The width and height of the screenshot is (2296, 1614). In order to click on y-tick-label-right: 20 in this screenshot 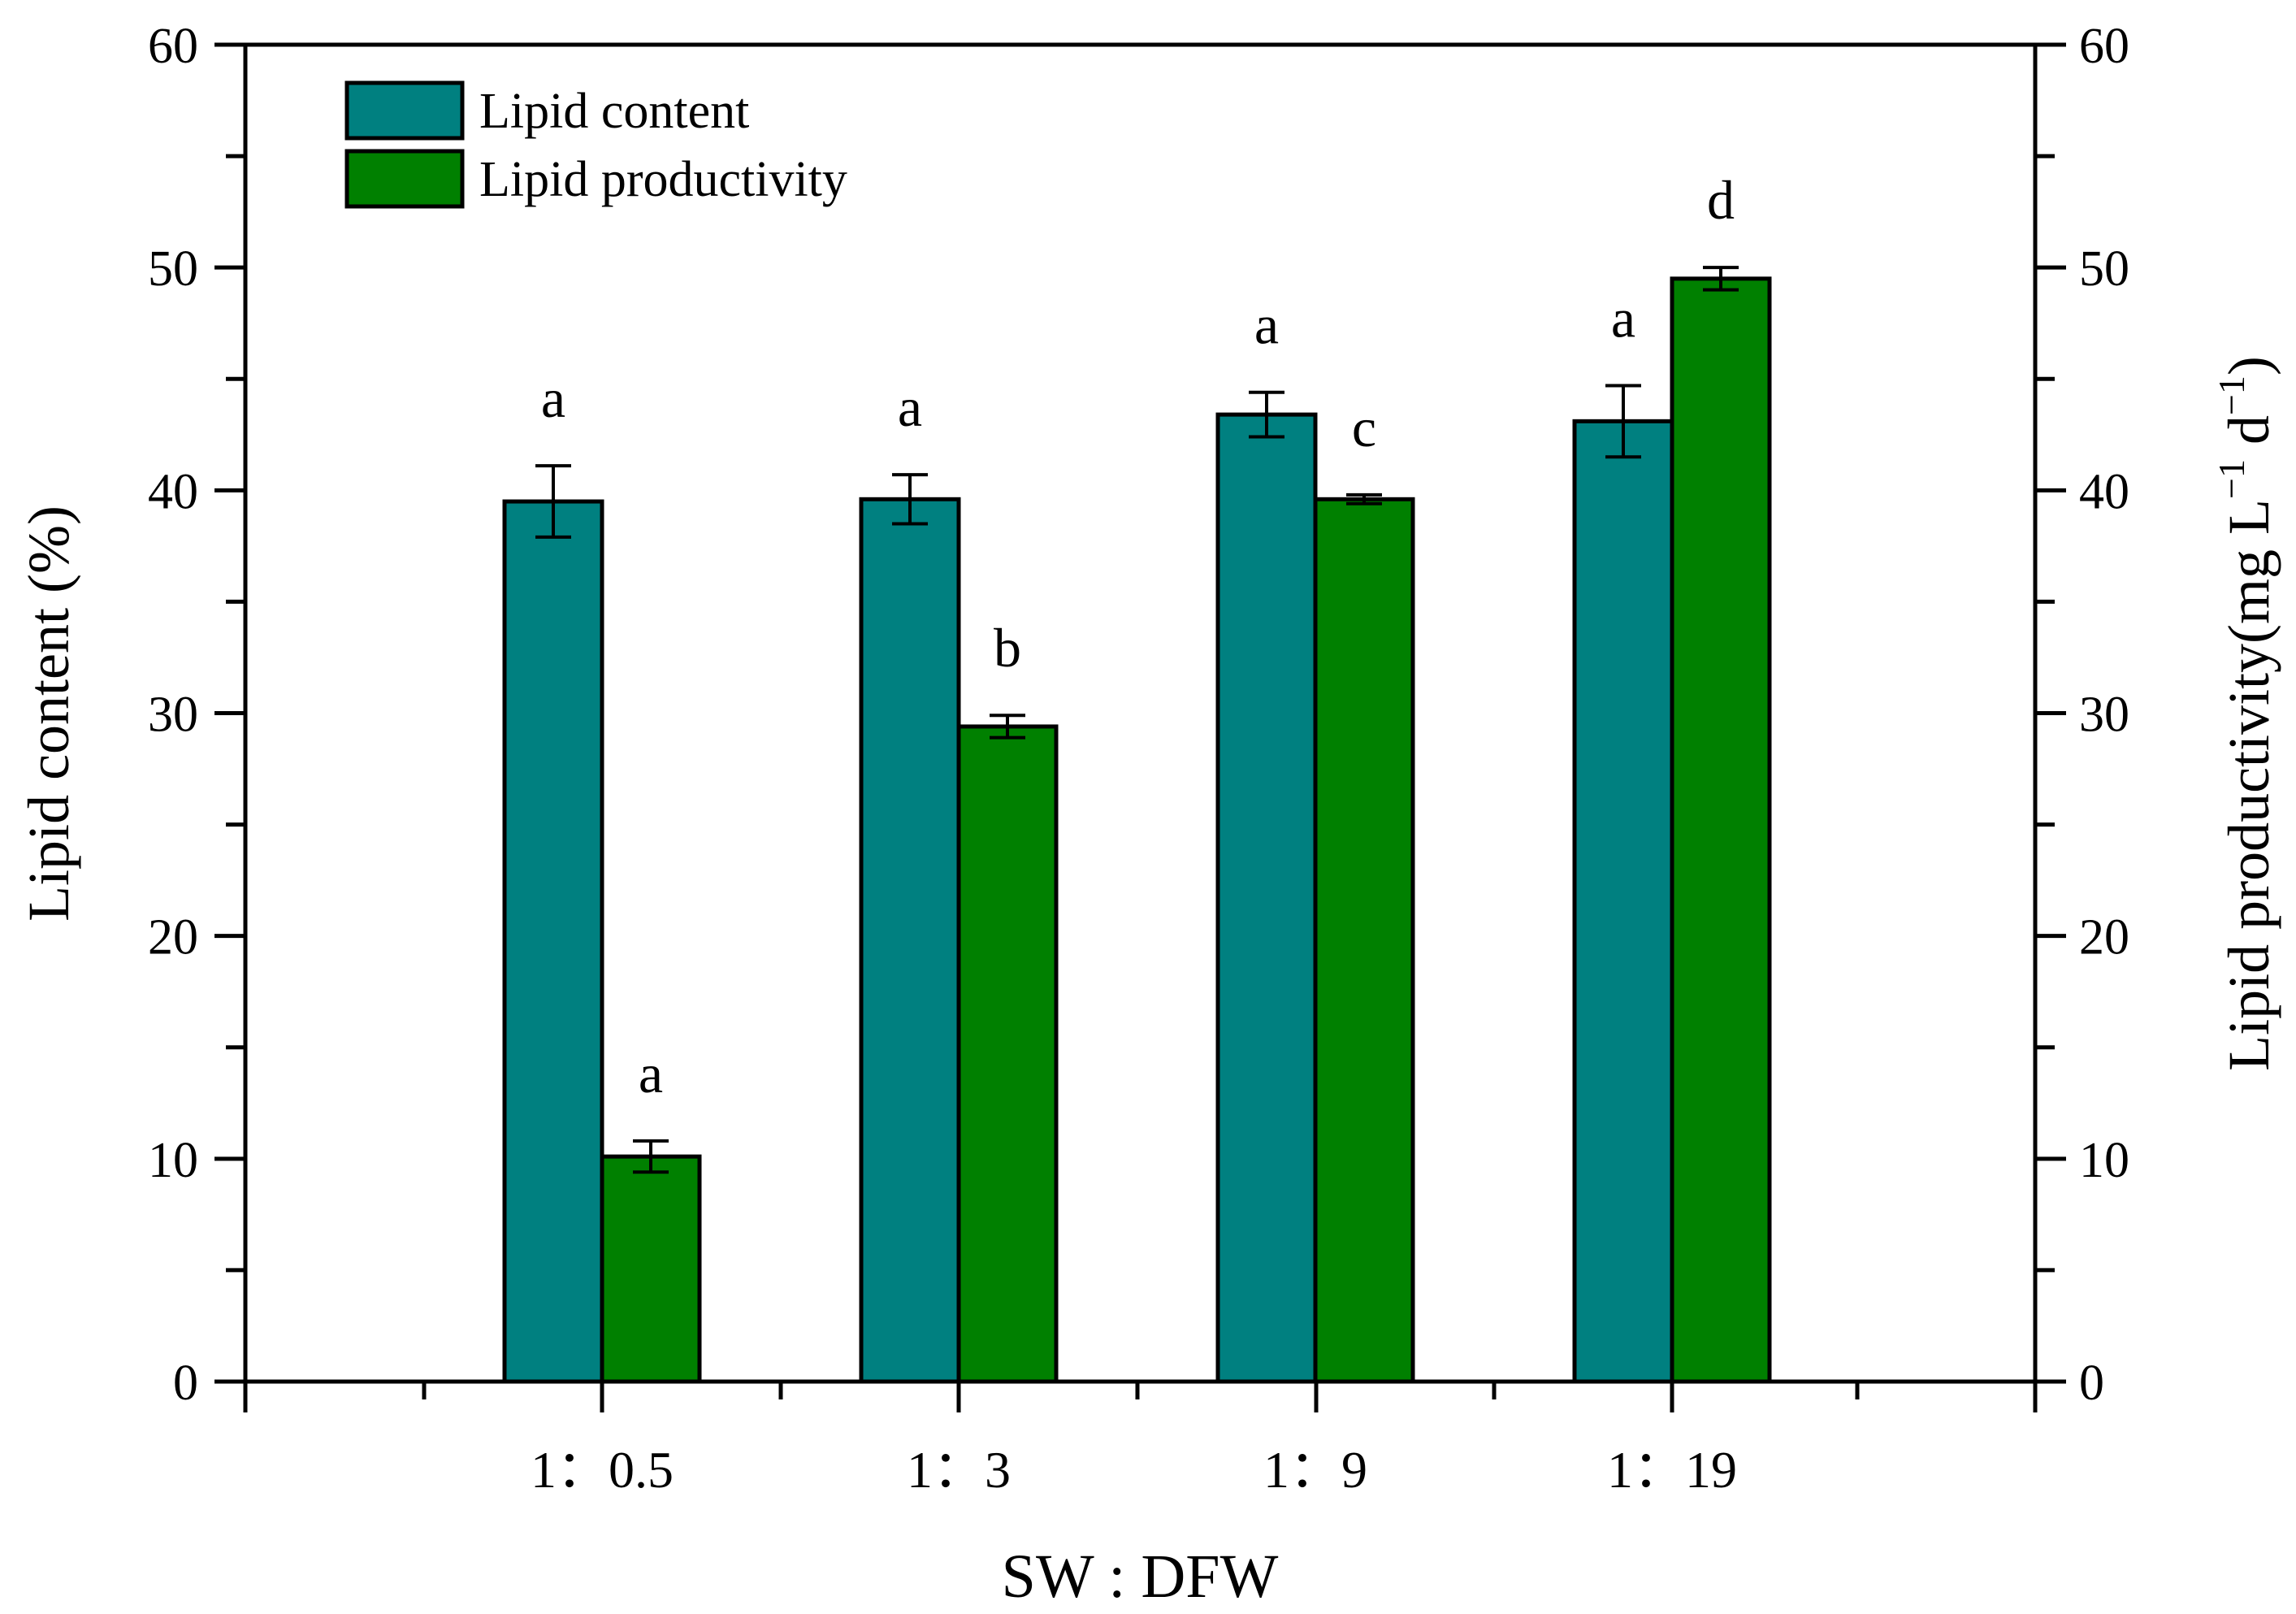, I will do `click(2104, 938)`.